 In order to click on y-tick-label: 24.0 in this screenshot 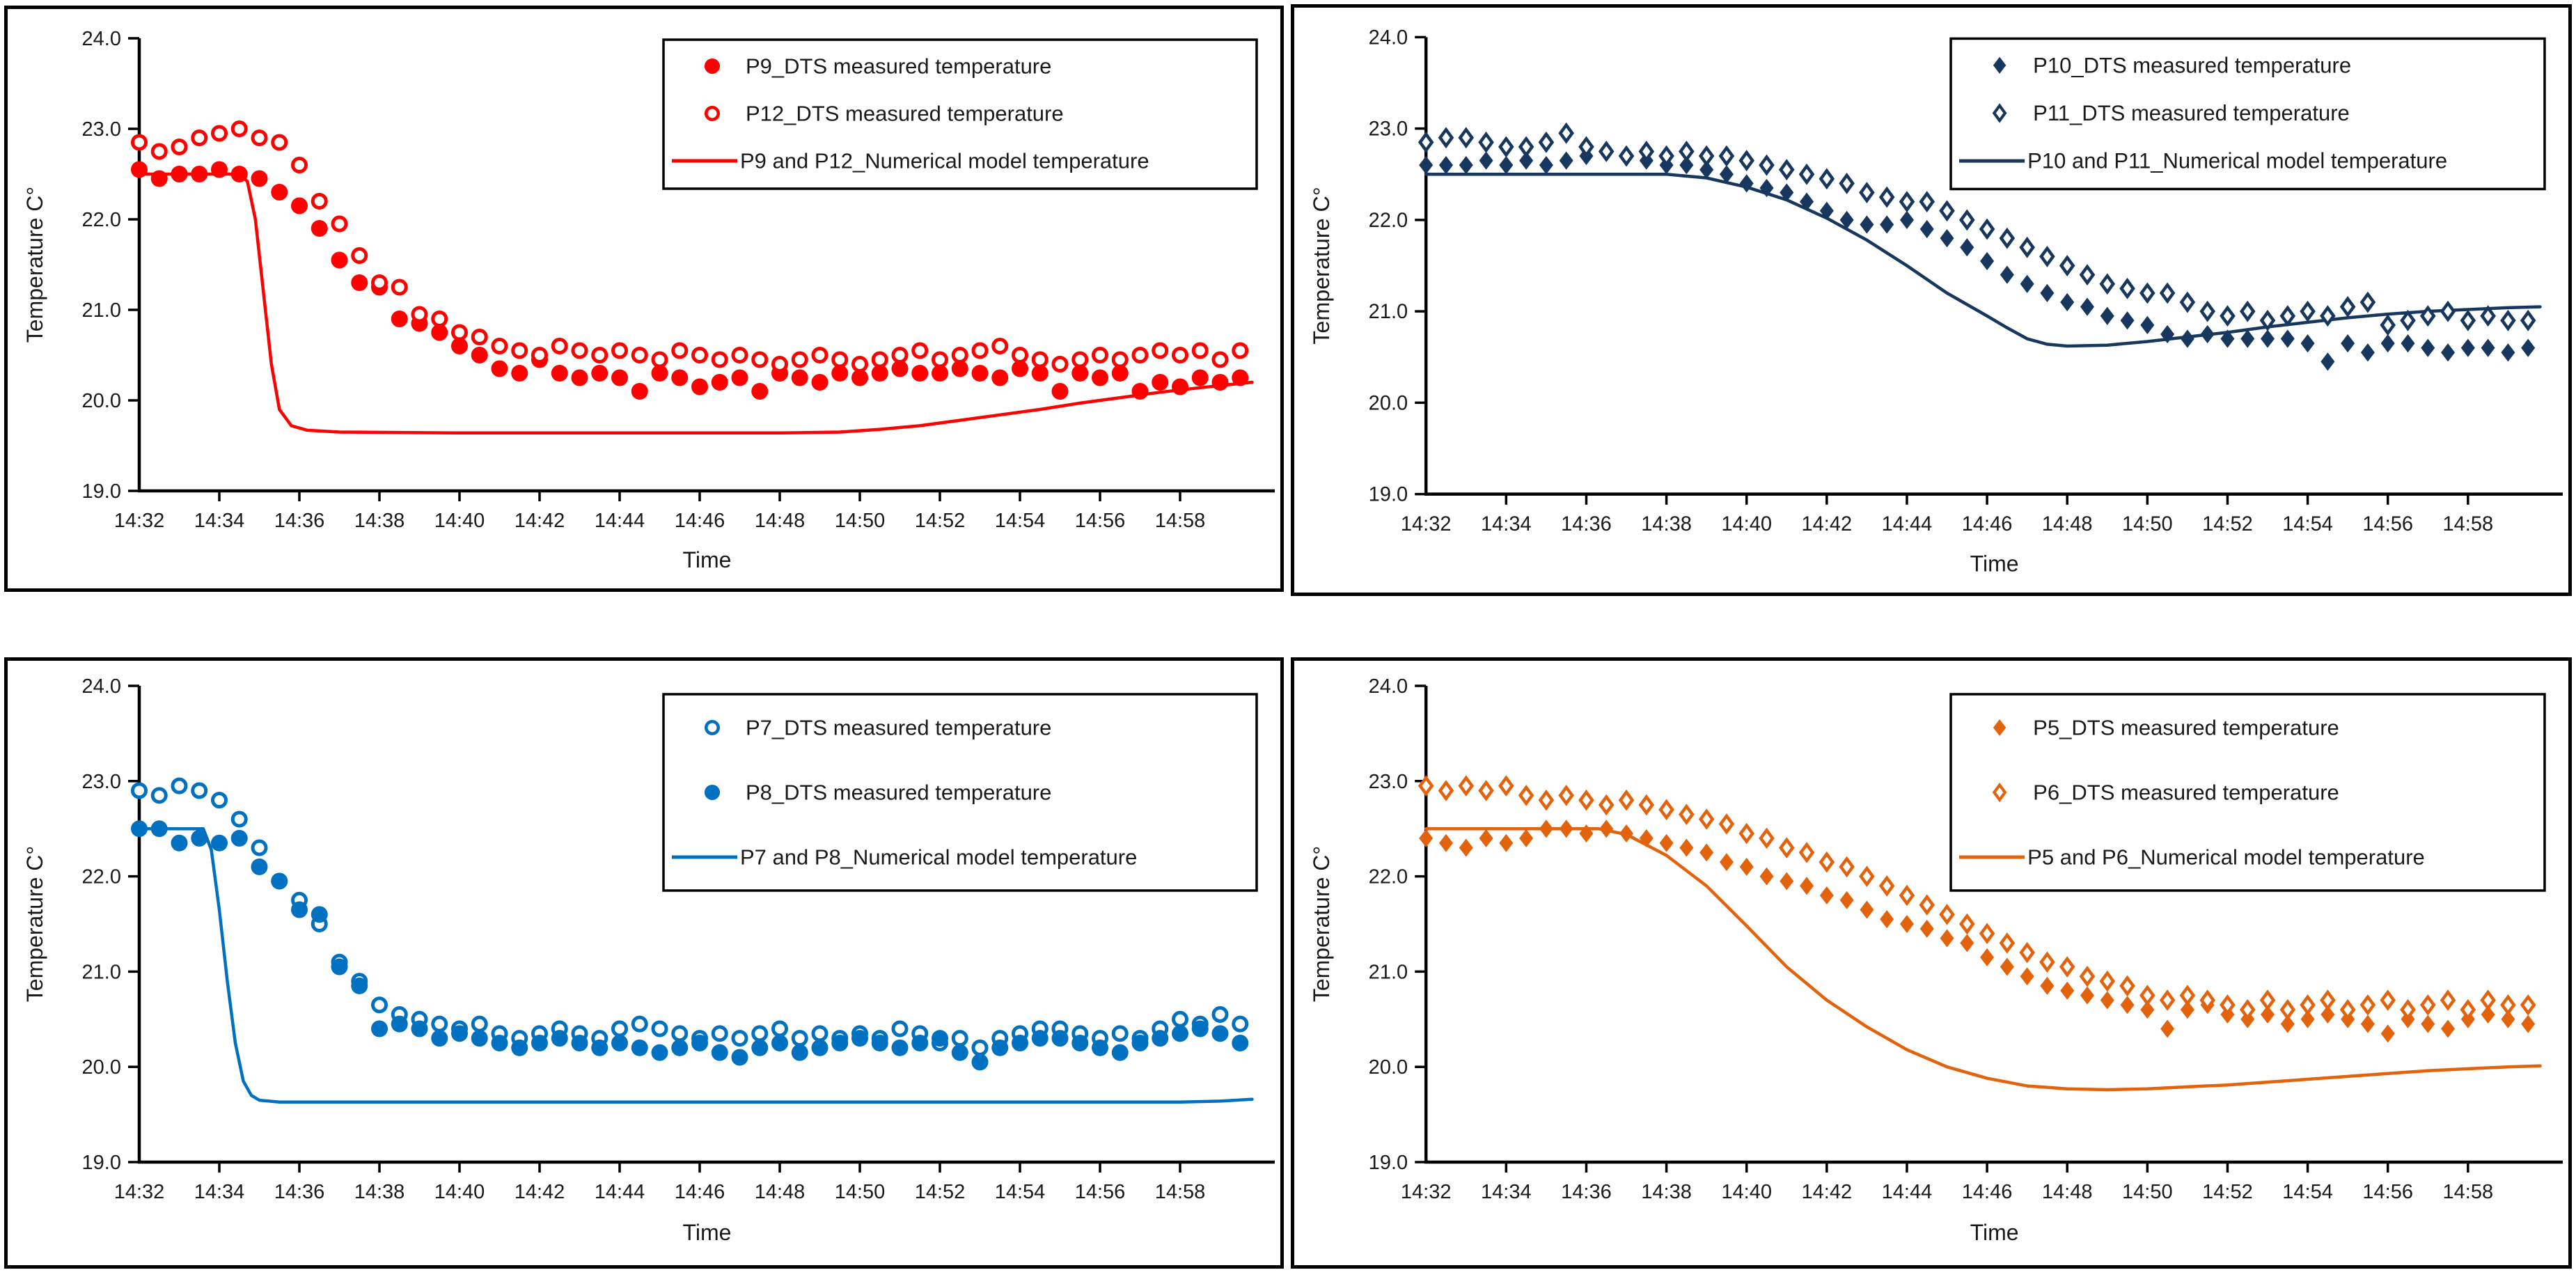, I will do `click(1388, 687)`.